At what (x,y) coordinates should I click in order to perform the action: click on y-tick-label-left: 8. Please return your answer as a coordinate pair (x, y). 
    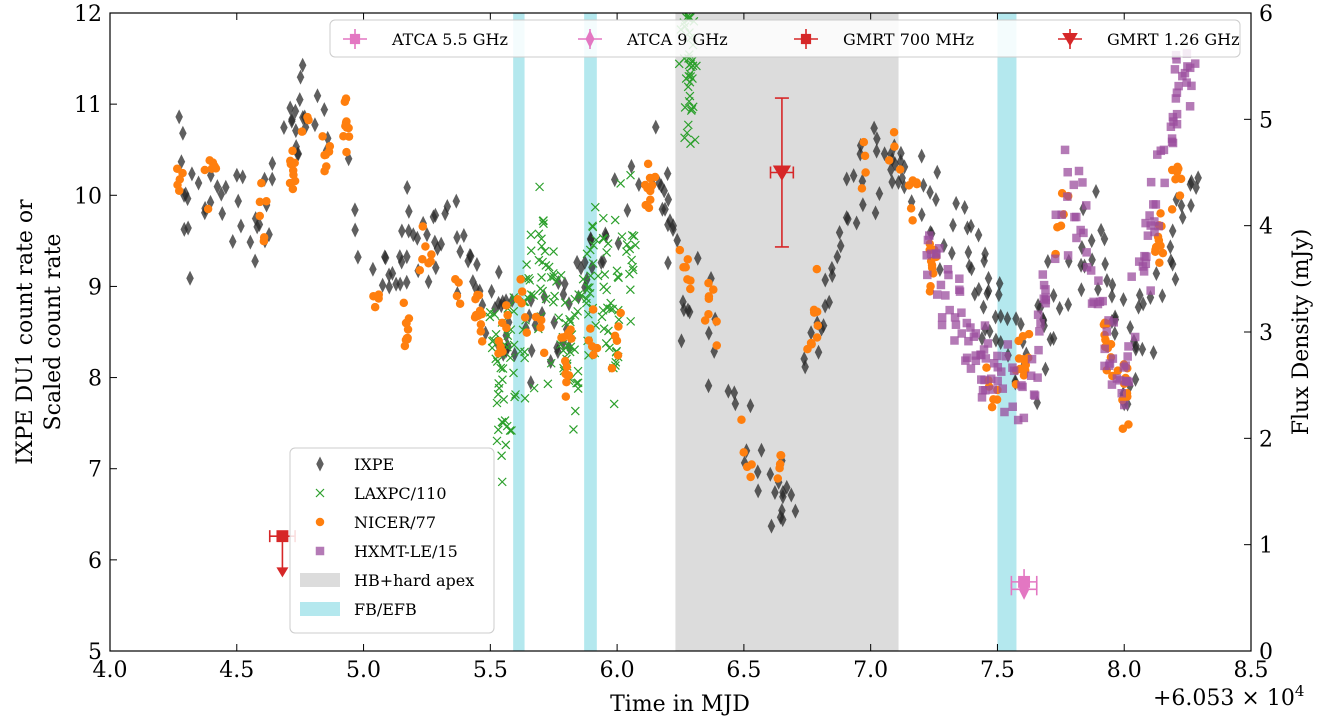
    Looking at the image, I should click on (95, 379).